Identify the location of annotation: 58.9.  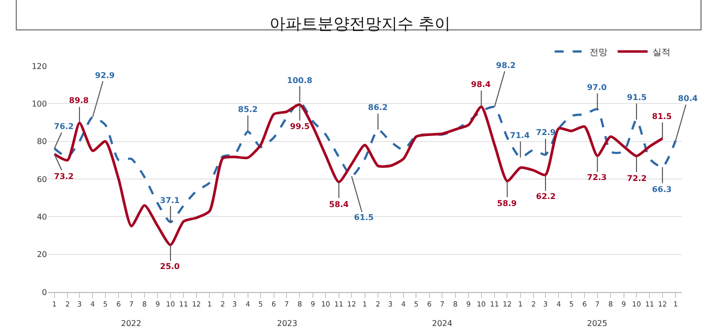
(507, 203).